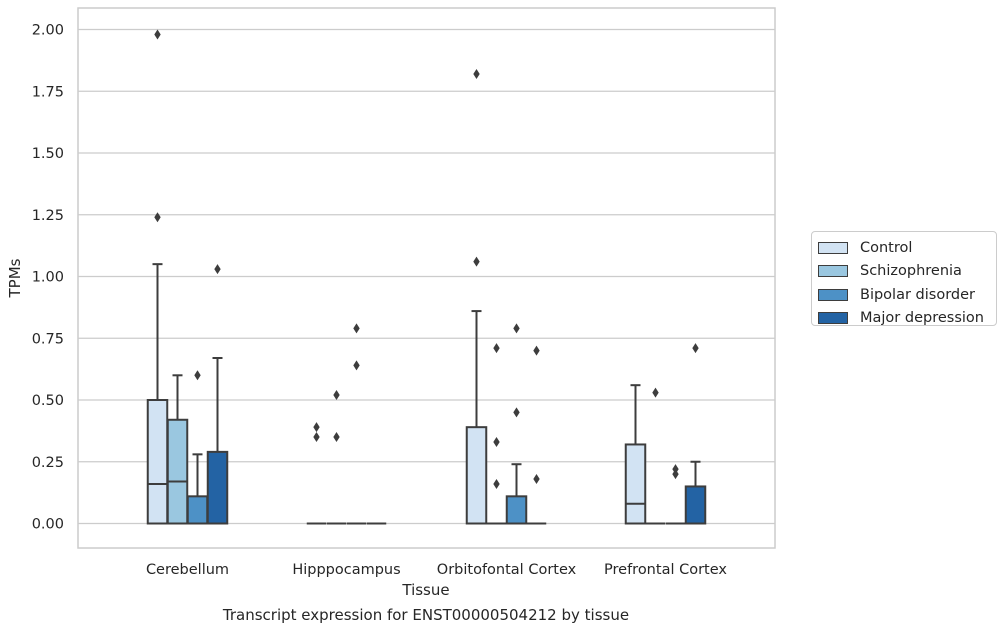 This screenshot has height=634, width=1007. I want to click on legend-label: Major depression, so click(922, 318).